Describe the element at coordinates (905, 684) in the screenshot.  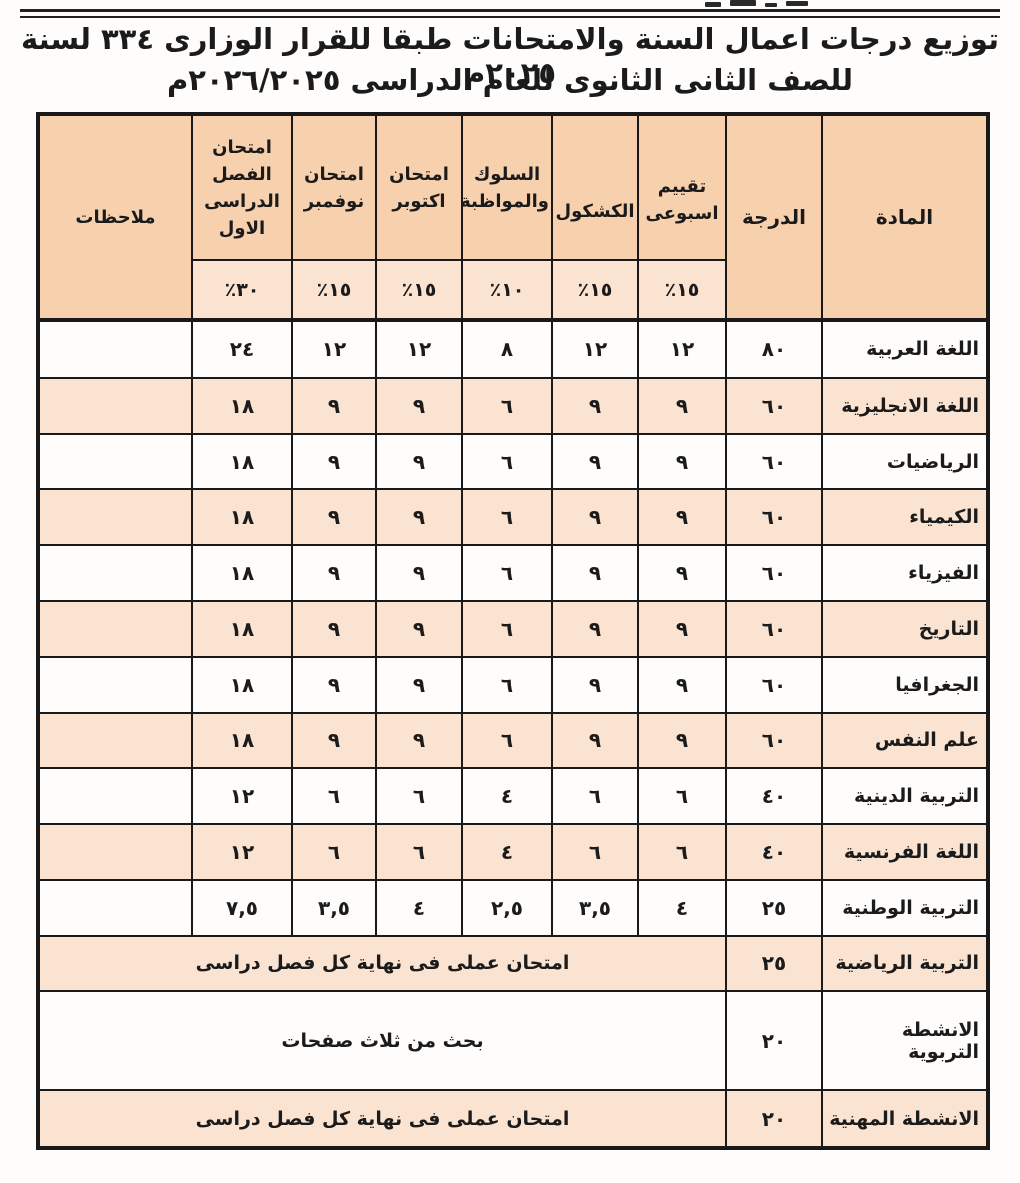
I see `subject-cell: الجغرافيا` at that location.